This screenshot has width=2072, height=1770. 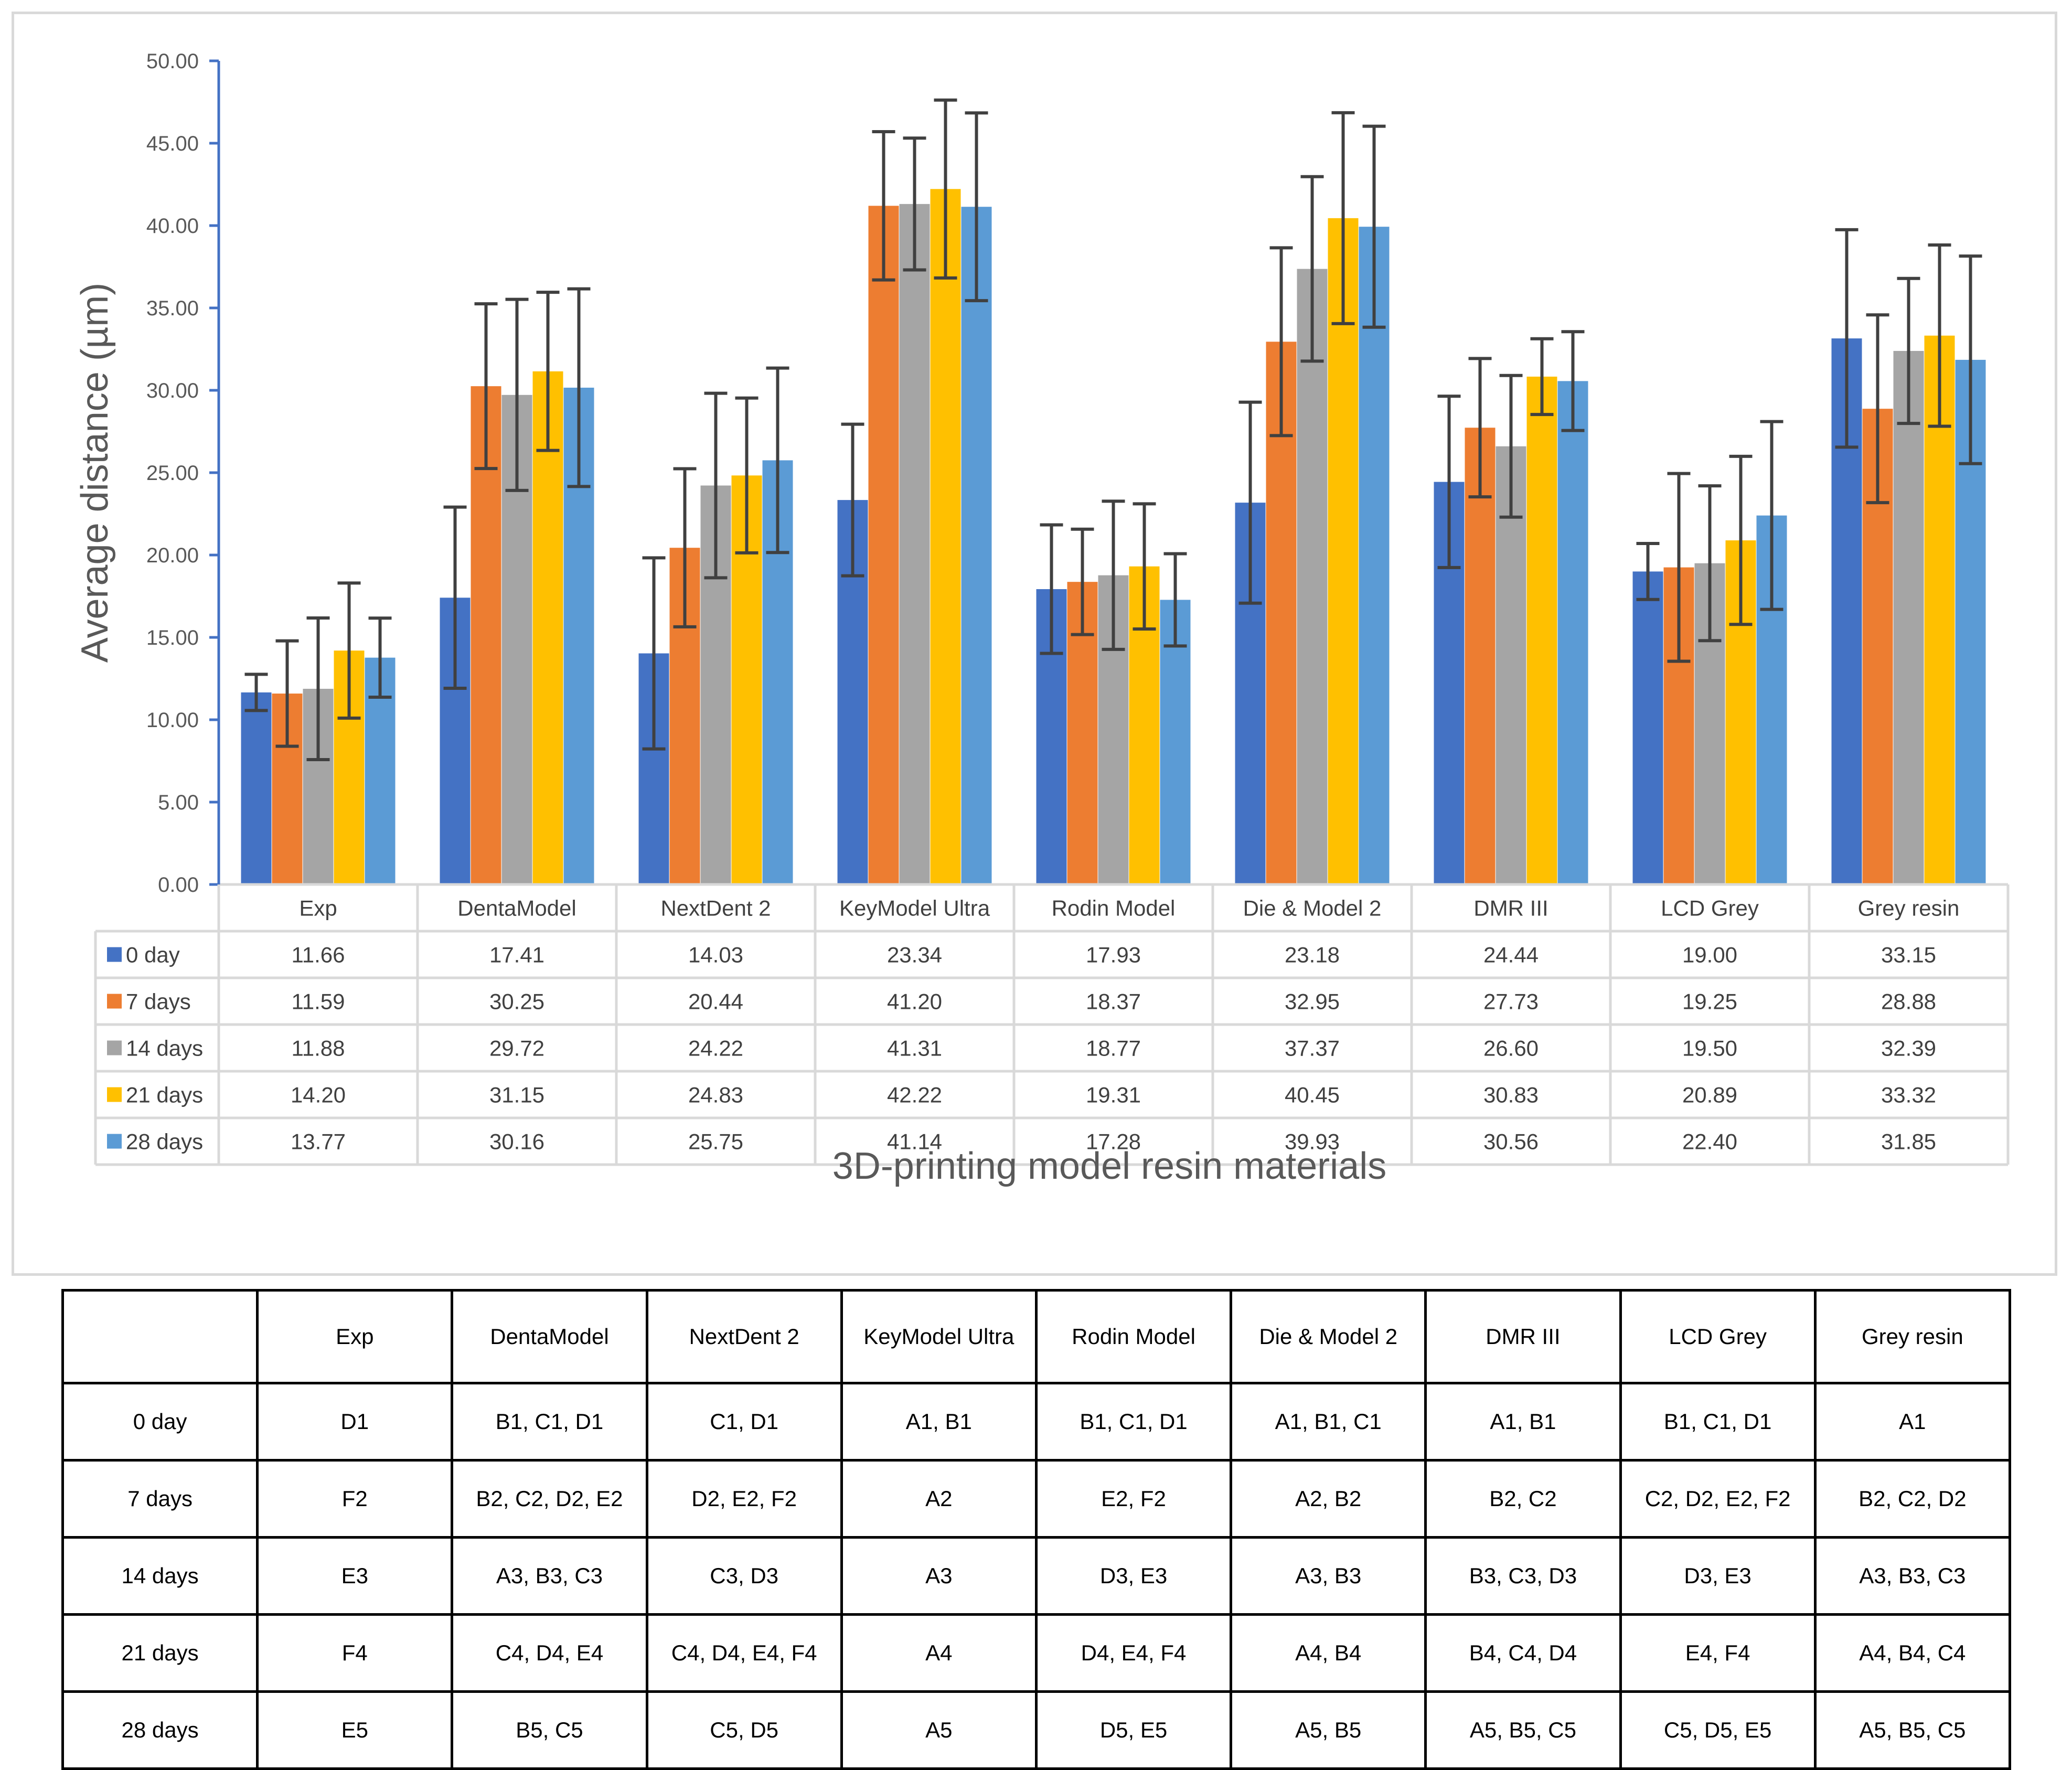 What do you see at coordinates (1912, 1337) in the screenshot?
I see `letters-header-cell: Grey resin` at bounding box center [1912, 1337].